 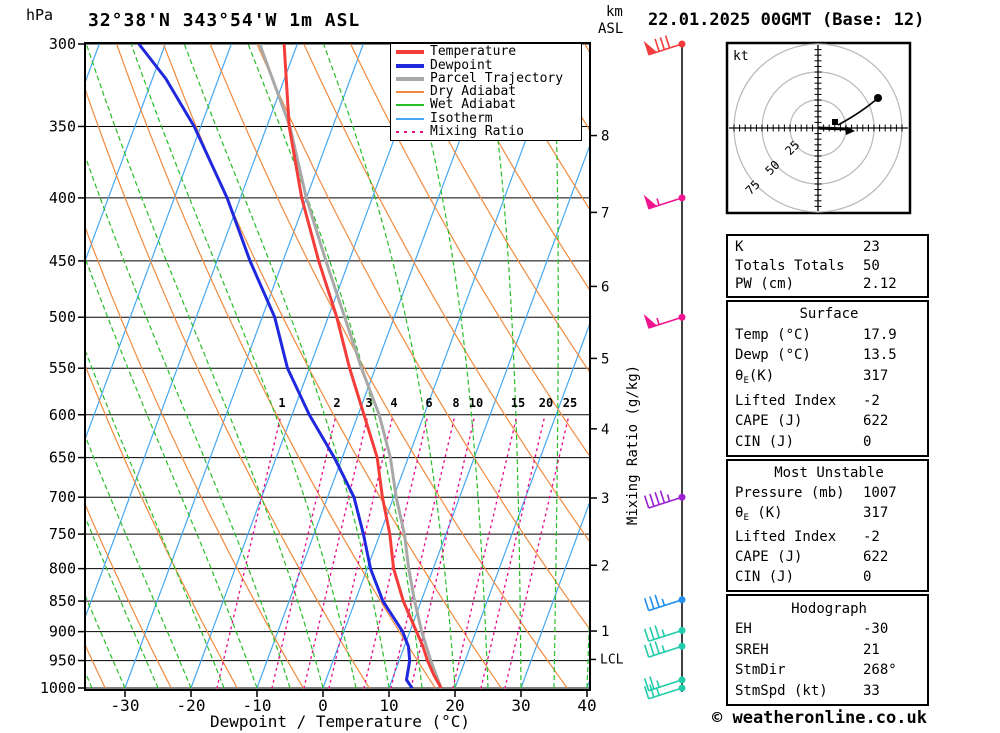 What do you see at coordinates (829, 472) in the screenshot?
I see `table-section-header: Most Unstable` at bounding box center [829, 472].